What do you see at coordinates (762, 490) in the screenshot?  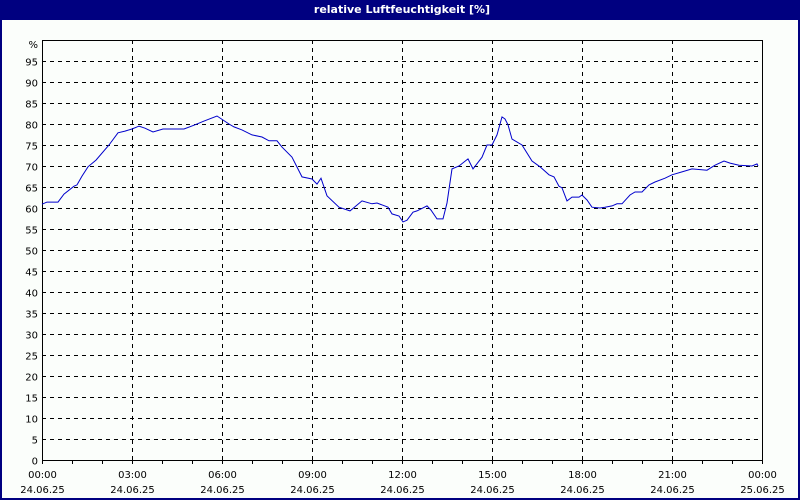 I see `x-tick-date-label: 25.06.25` at bounding box center [762, 490].